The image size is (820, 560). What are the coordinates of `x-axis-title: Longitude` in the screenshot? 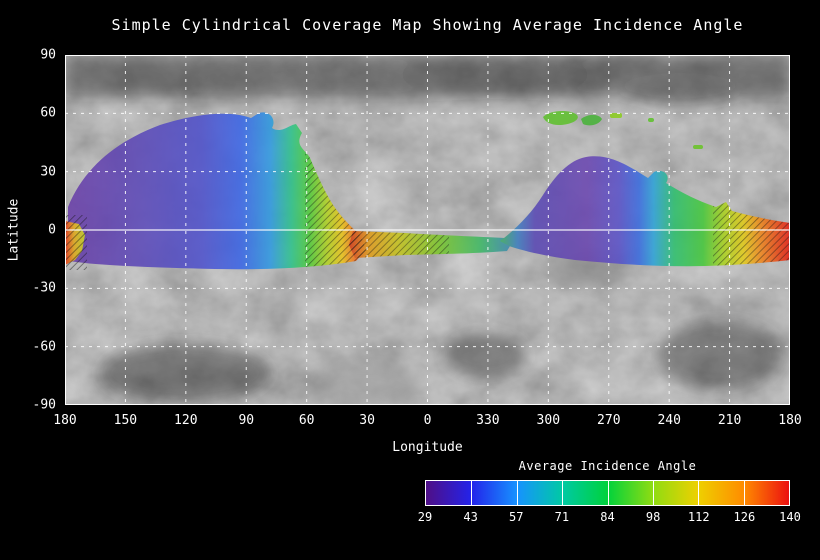 It's located at (427, 447).